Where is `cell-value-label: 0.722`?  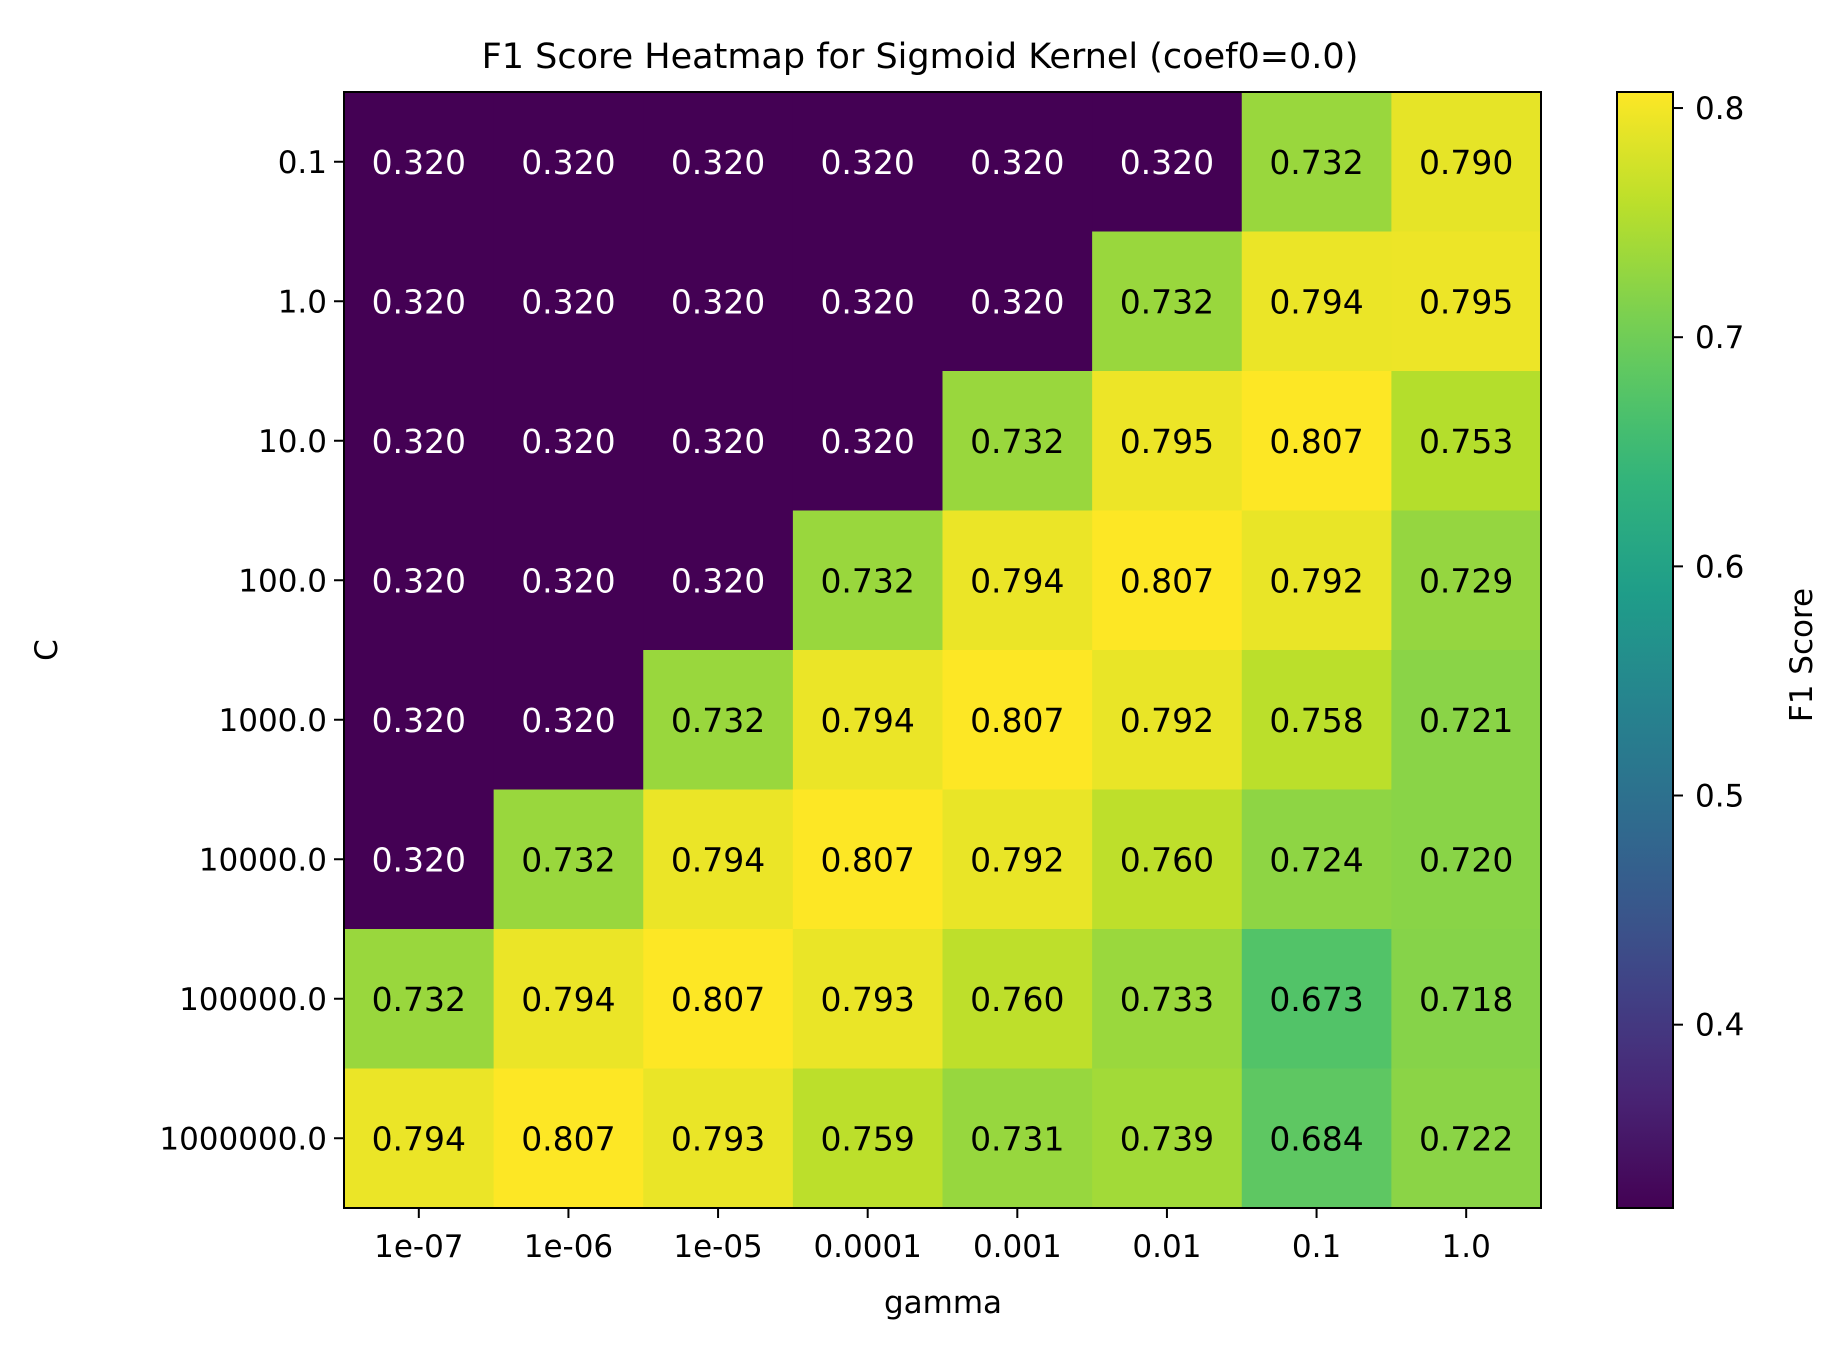
cell-value-label: 0.722 is located at coordinates (1466, 1138).